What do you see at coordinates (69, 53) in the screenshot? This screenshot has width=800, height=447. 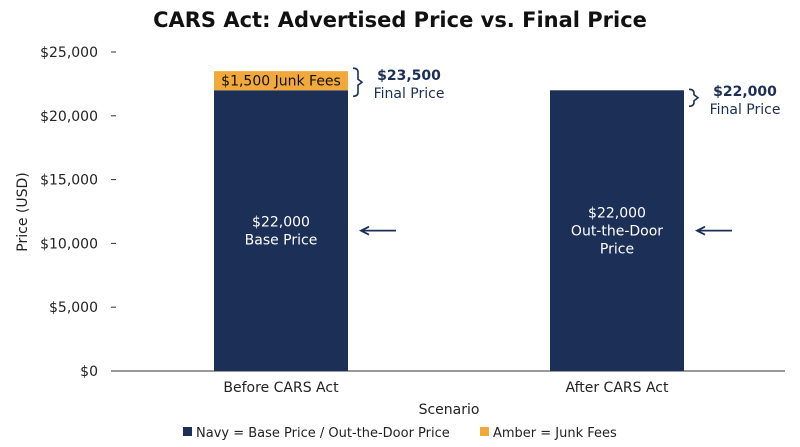 I see `y-tick-label: $25,000` at bounding box center [69, 53].